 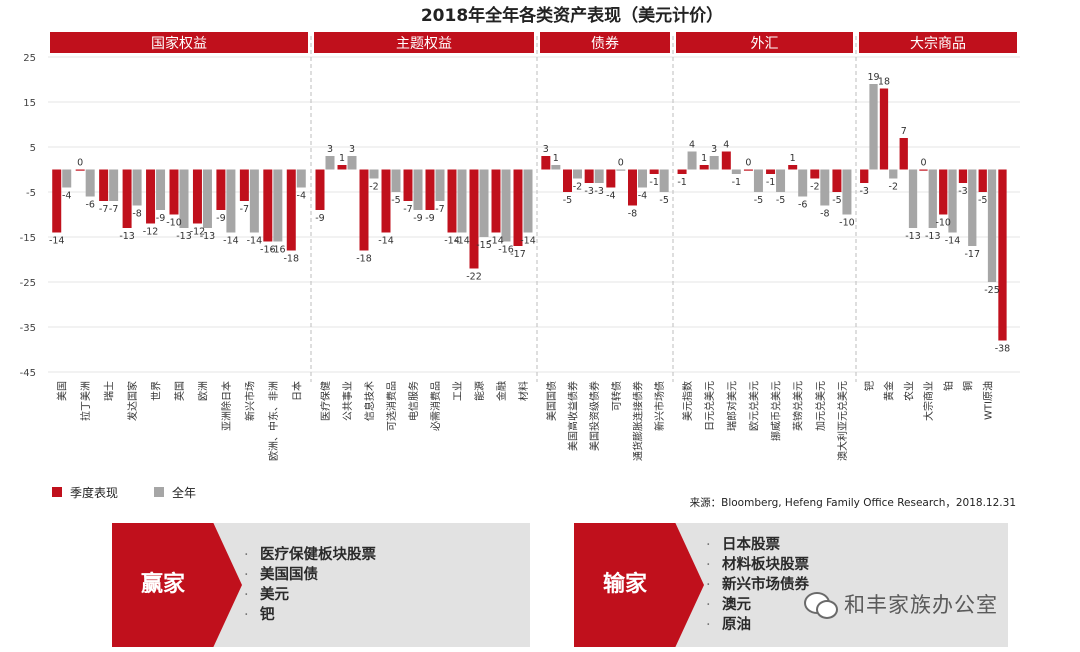 What do you see at coordinates (310, 585) in the screenshot?
I see `winners-list: · 医疗保健板块股票 · 美国国债 · 美元 · 钯` at bounding box center [310, 585].